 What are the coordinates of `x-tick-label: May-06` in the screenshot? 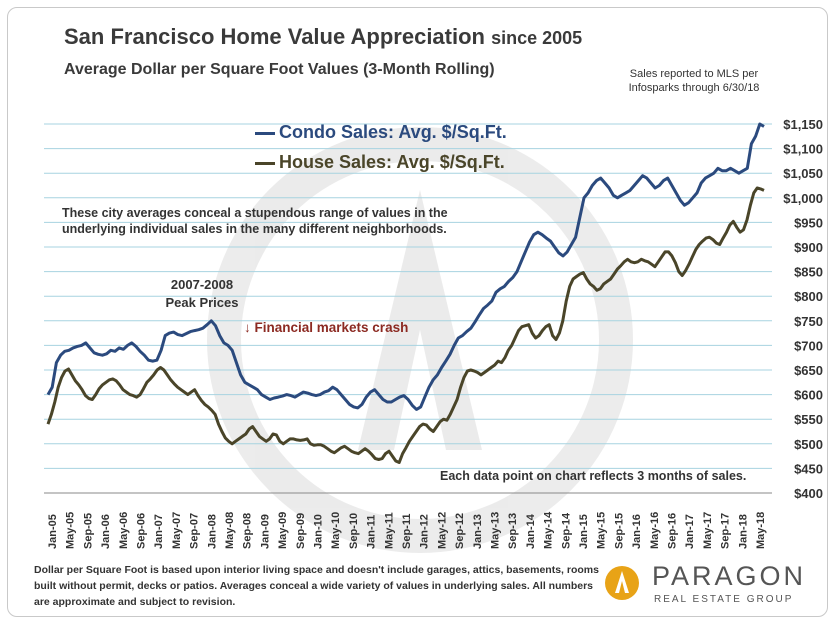 It's located at (124, 530).